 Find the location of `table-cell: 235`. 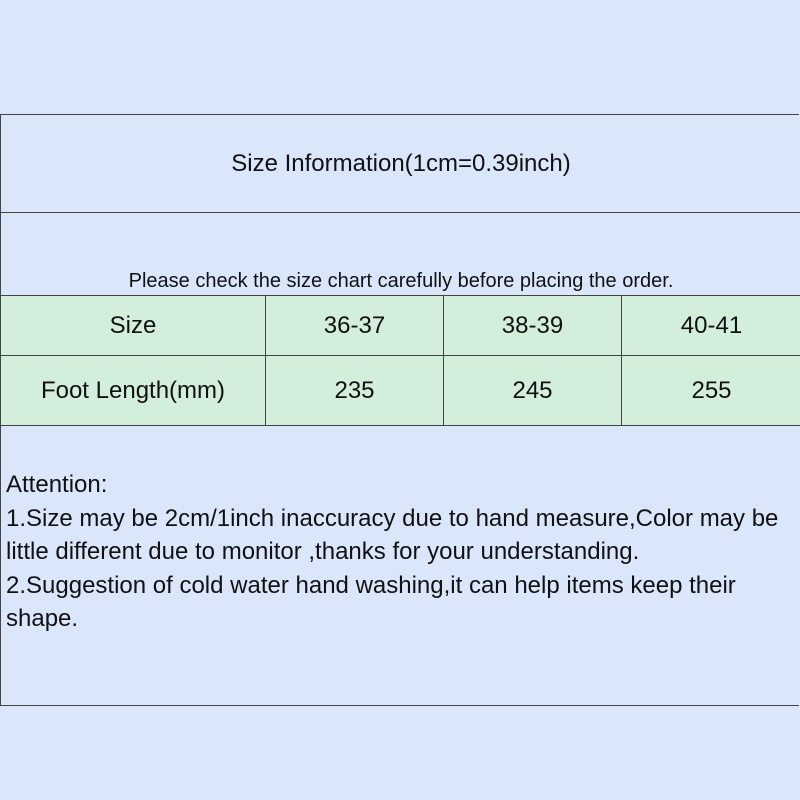

table-cell: 235 is located at coordinates (355, 390).